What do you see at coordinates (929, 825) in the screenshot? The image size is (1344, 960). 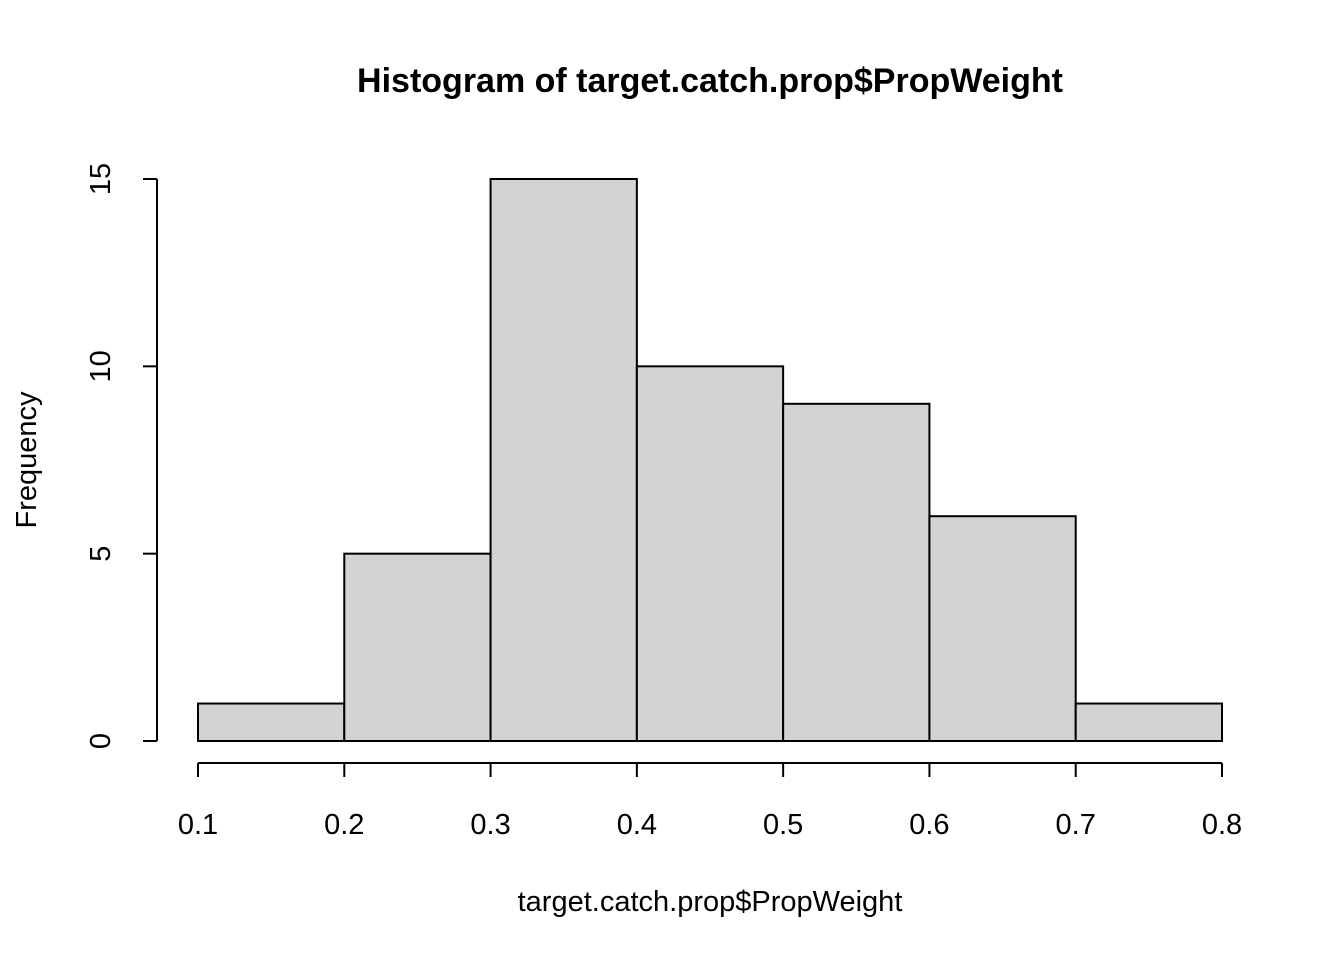 I see `x-tick-label-5: 0.6` at bounding box center [929, 825].